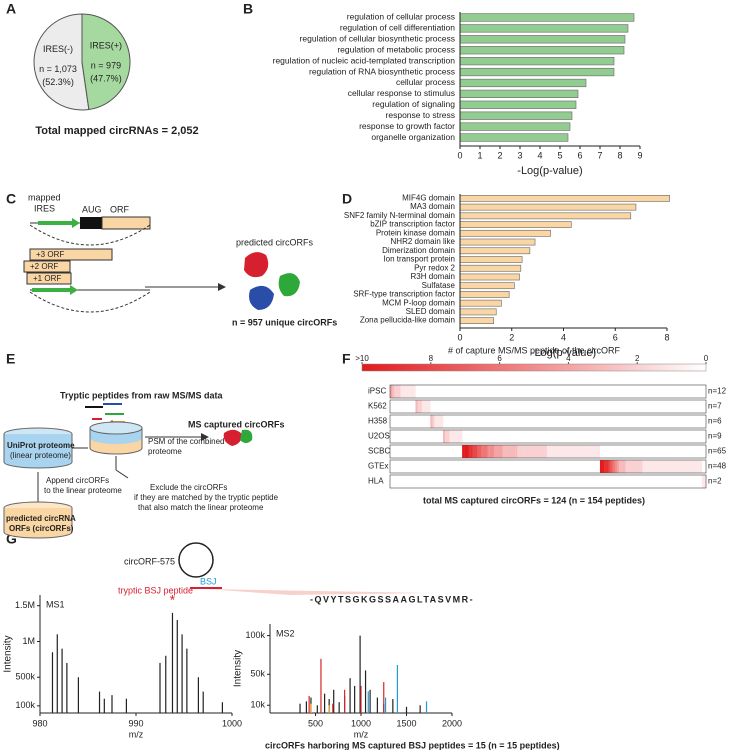 The image size is (732, 750). Describe the element at coordinates (91, 223) in the screenshot. I see `aug-box` at that location.